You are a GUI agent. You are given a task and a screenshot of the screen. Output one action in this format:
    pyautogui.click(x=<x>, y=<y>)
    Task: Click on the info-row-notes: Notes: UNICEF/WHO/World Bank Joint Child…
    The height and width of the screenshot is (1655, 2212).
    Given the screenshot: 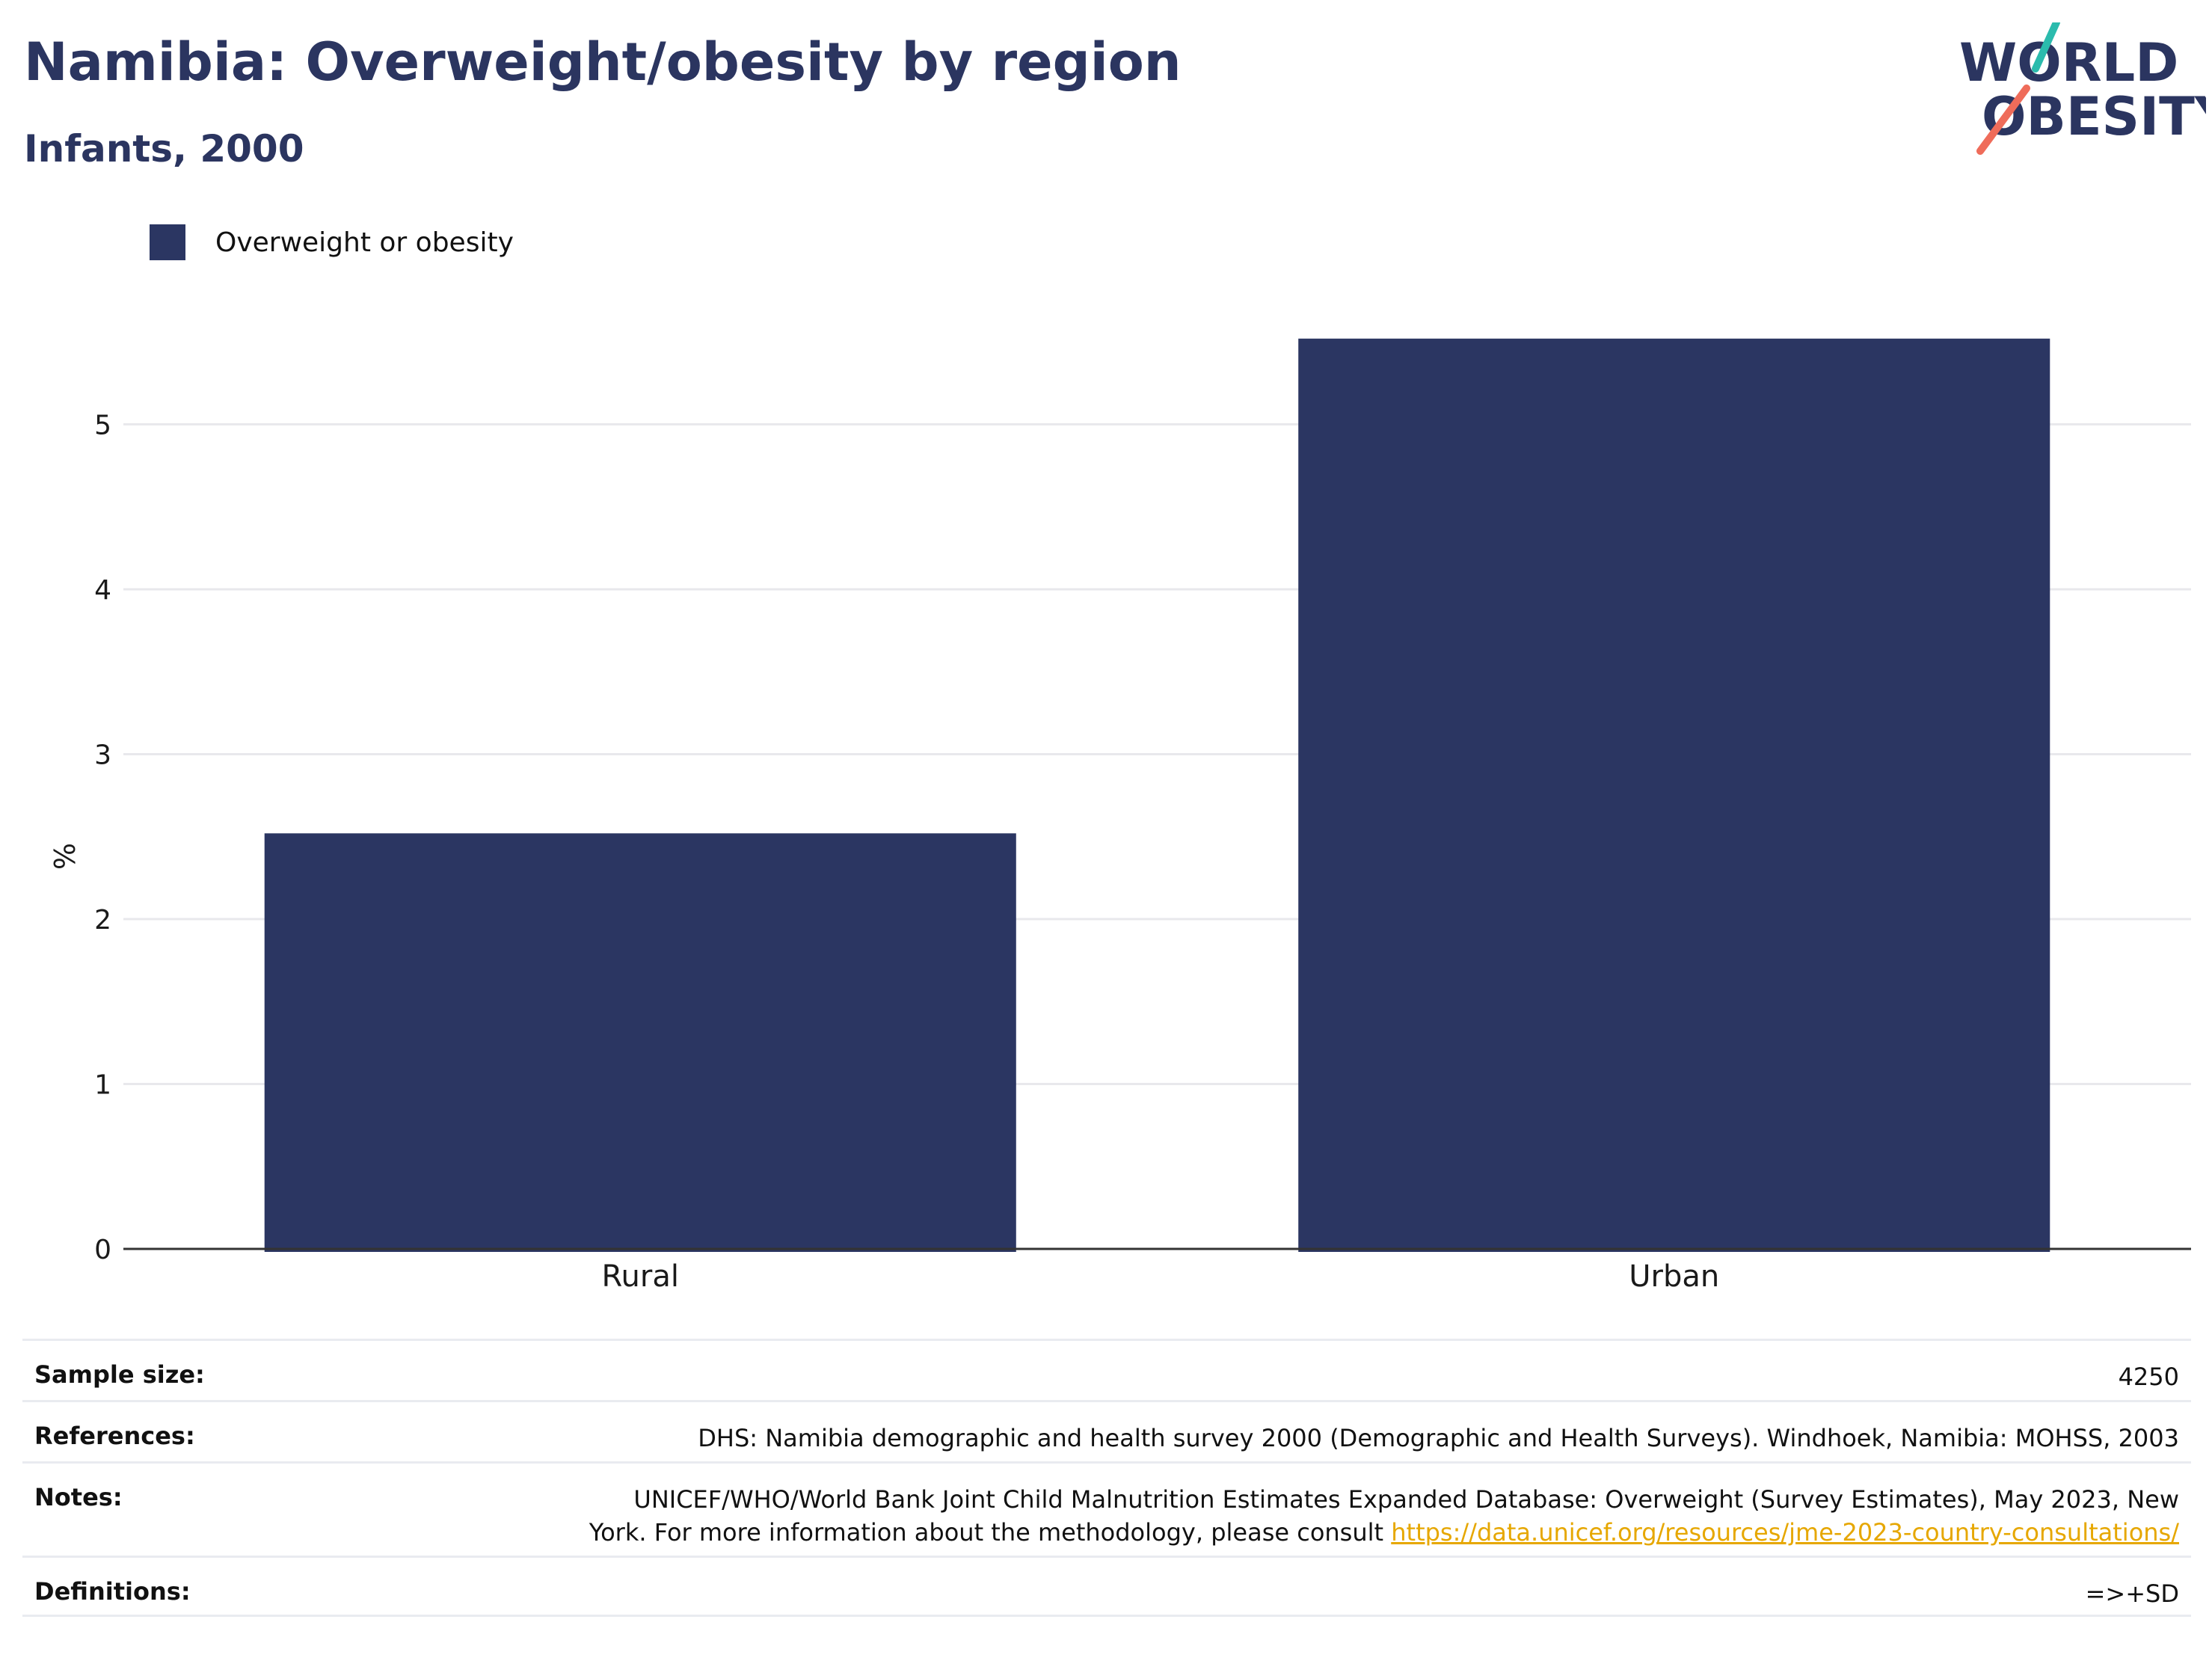 What is the action you would take?
    pyautogui.click(x=1106, y=1508)
    